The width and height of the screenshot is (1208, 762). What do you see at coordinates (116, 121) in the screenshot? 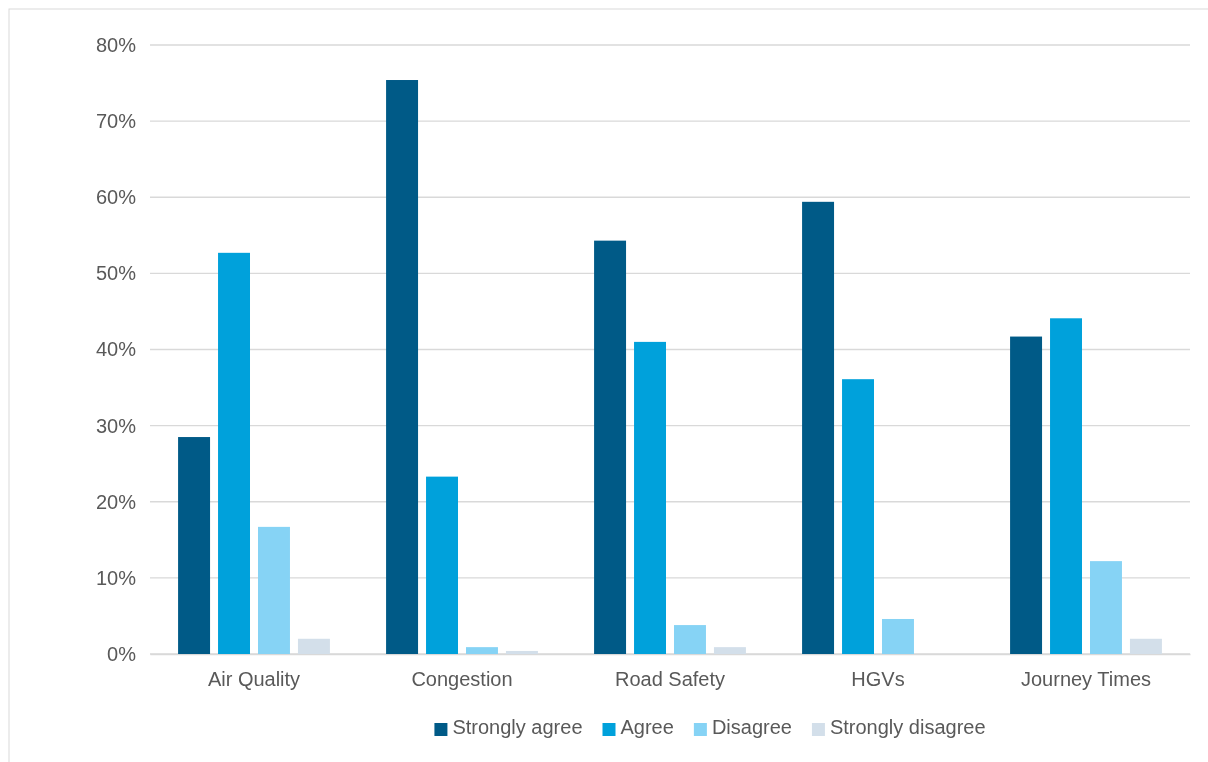
I see `y-tick-label: 70%` at bounding box center [116, 121].